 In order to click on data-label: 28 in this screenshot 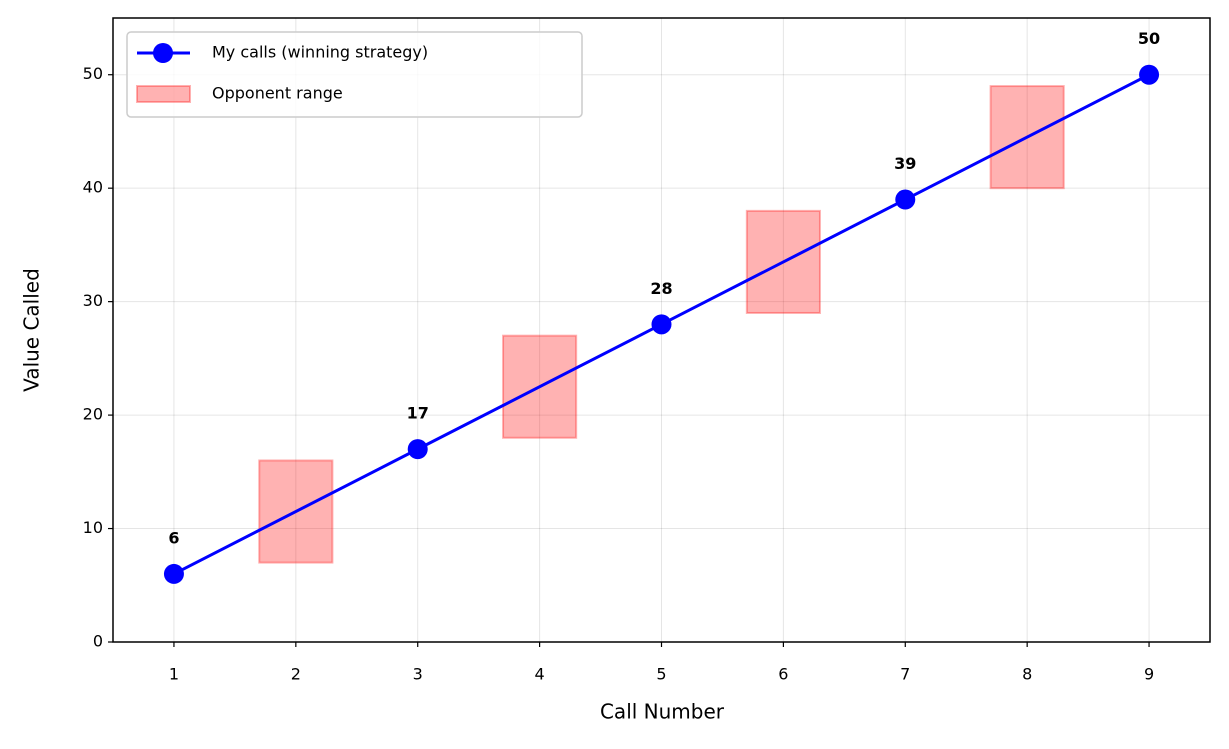, I will do `click(661, 288)`.